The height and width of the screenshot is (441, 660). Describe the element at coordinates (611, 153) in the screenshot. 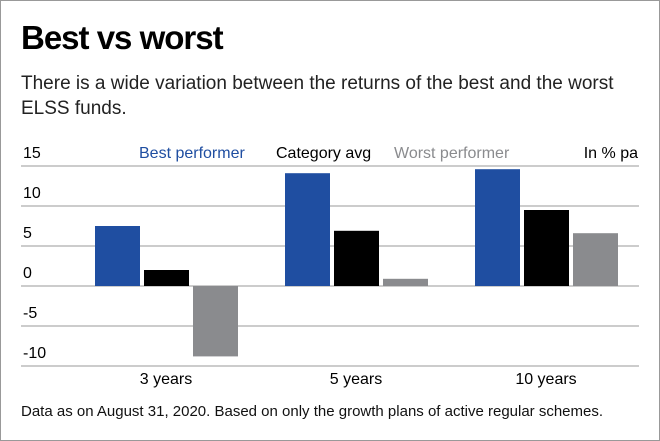

I see `annotation: In % pa` at that location.